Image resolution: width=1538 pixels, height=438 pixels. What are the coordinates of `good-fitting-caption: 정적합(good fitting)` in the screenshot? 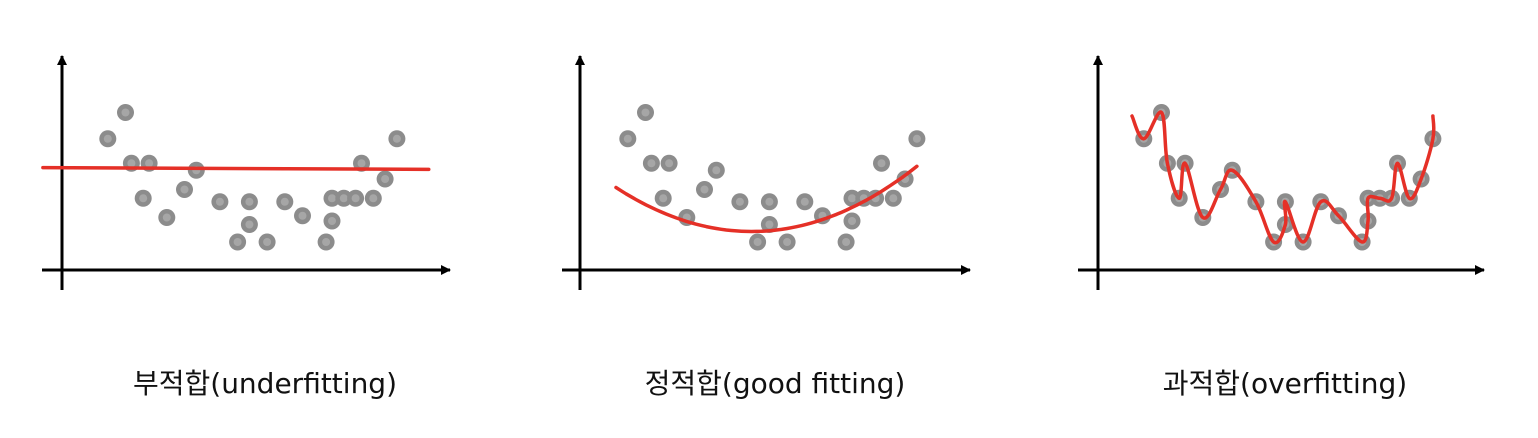 It's located at (775, 383).